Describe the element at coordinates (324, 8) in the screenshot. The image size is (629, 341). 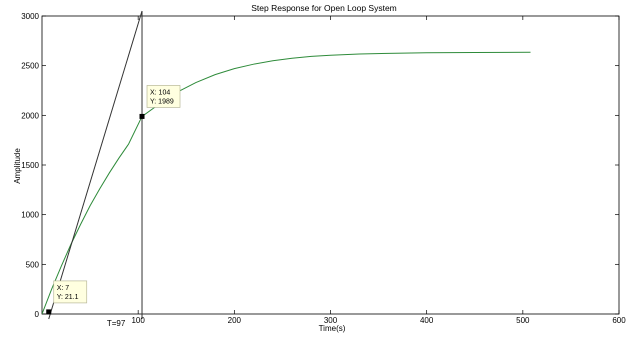
I see `chart-title: Step Response for Open Loop System` at that location.